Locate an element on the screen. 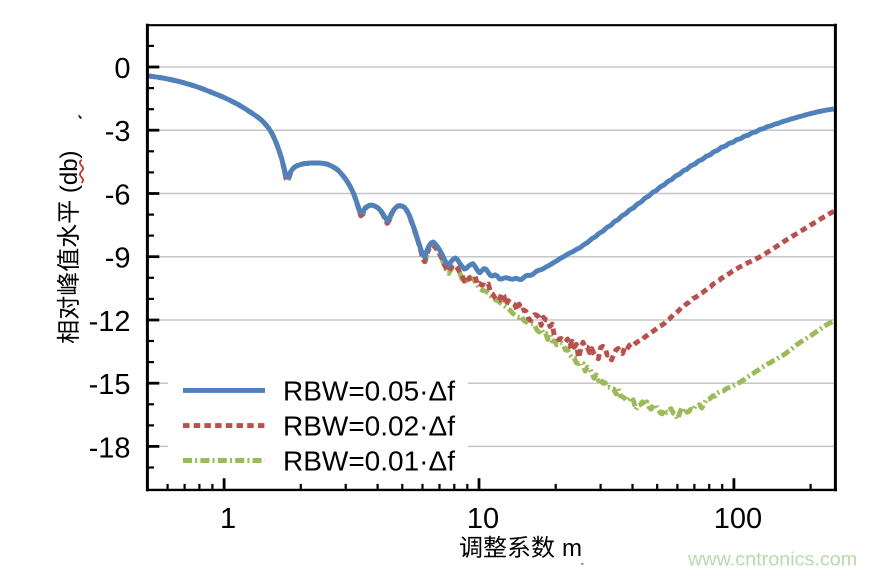 This screenshot has height=574, width=874. svg-text: -12 is located at coordinates (110, 322).